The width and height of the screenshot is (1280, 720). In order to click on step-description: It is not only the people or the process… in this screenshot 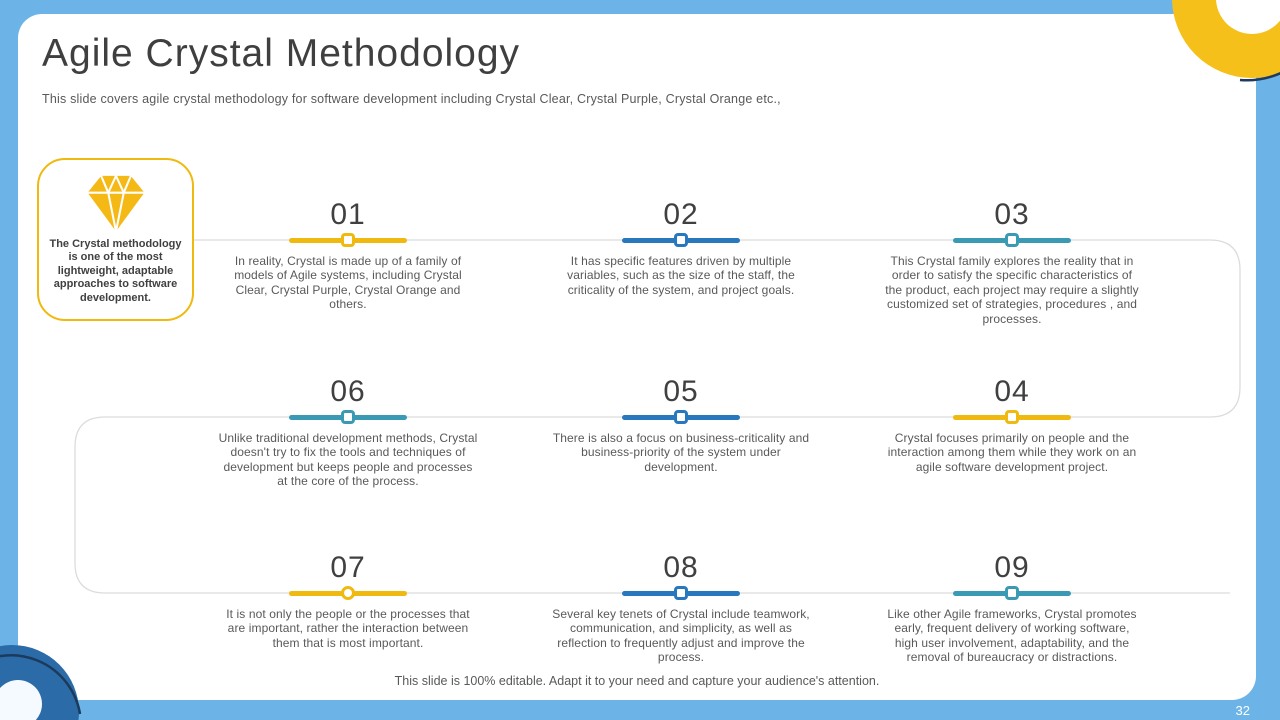, I will do `click(348, 628)`.